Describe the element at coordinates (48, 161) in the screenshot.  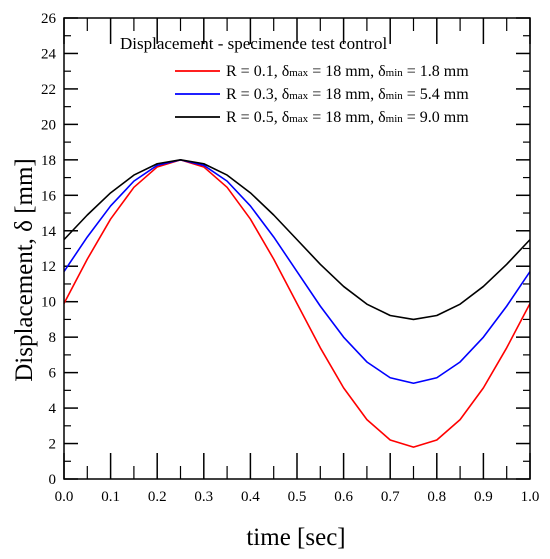
I see `y-tick-label: 18` at that location.